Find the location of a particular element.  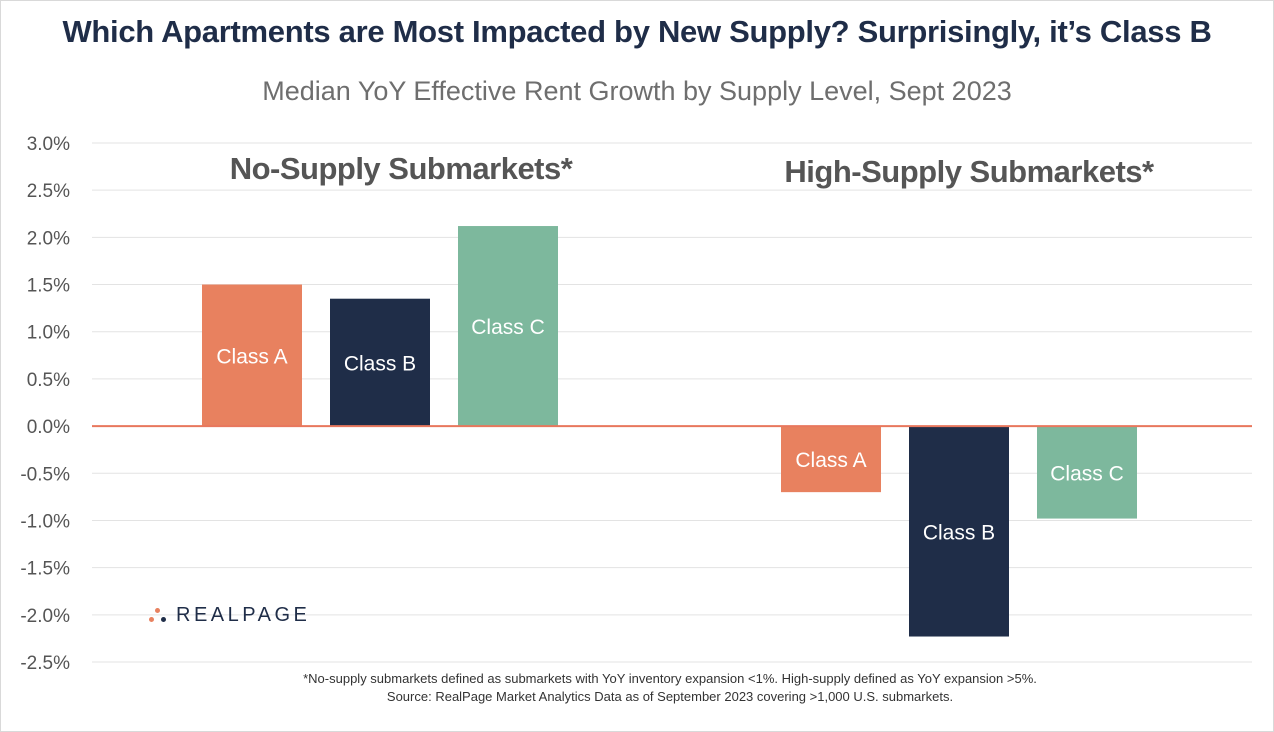

y-tick-label: 2.0% is located at coordinates (48, 238).